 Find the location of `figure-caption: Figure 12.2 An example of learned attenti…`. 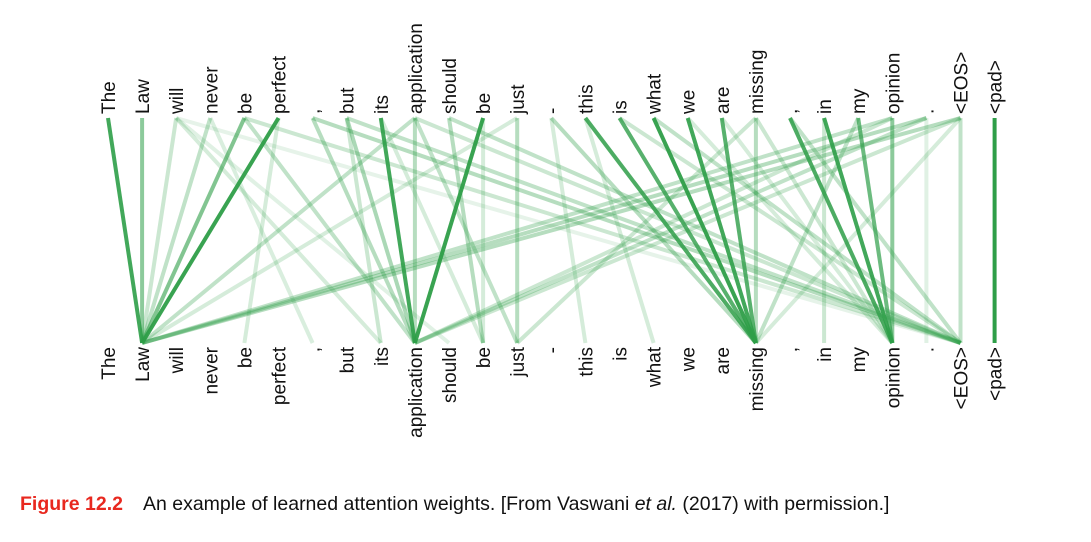

figure-caption: Figure 12.2 An example of learned attenti… is located at coordinates (552, 504).